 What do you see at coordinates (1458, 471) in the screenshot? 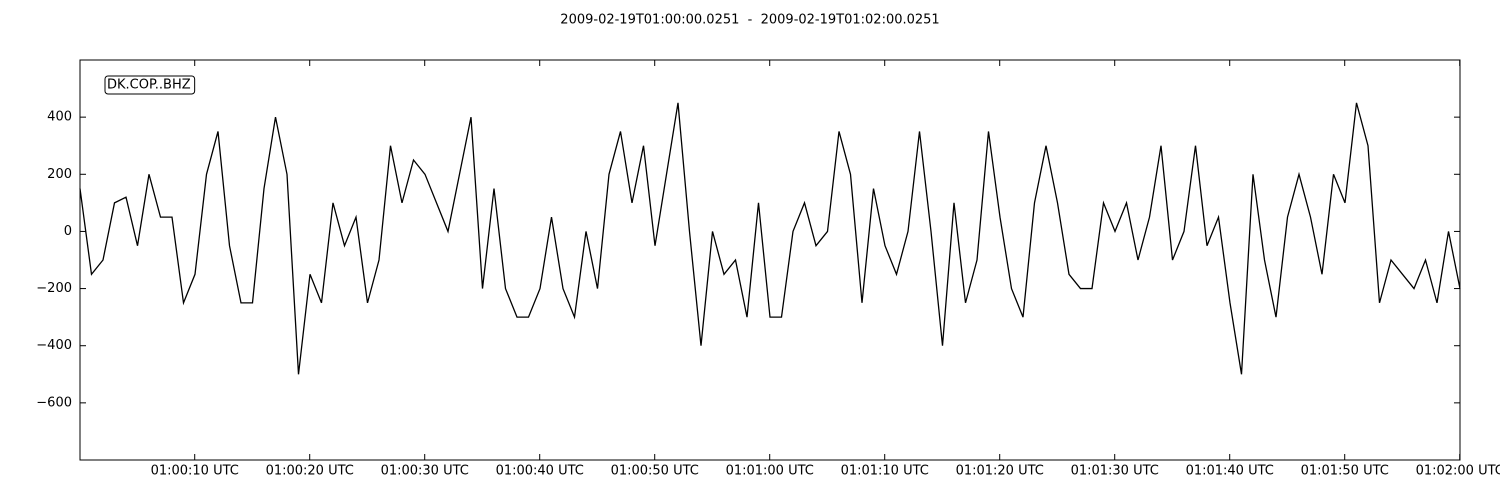
I see `x-tick-label: 01:02:00 UTC` at bounding box center [1458, 471].